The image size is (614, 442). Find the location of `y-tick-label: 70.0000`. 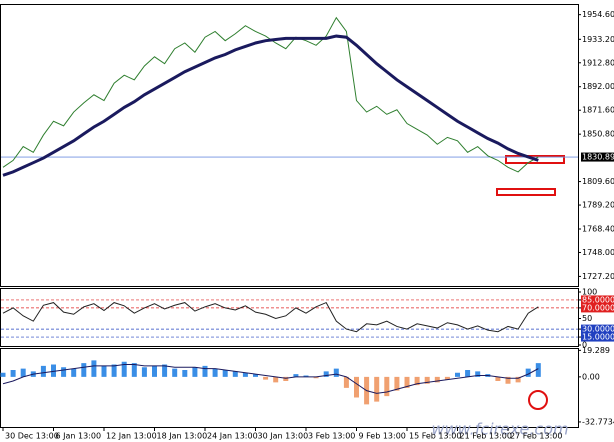

y-tick-label: 70.0000 is located at coordinates (598, 307).